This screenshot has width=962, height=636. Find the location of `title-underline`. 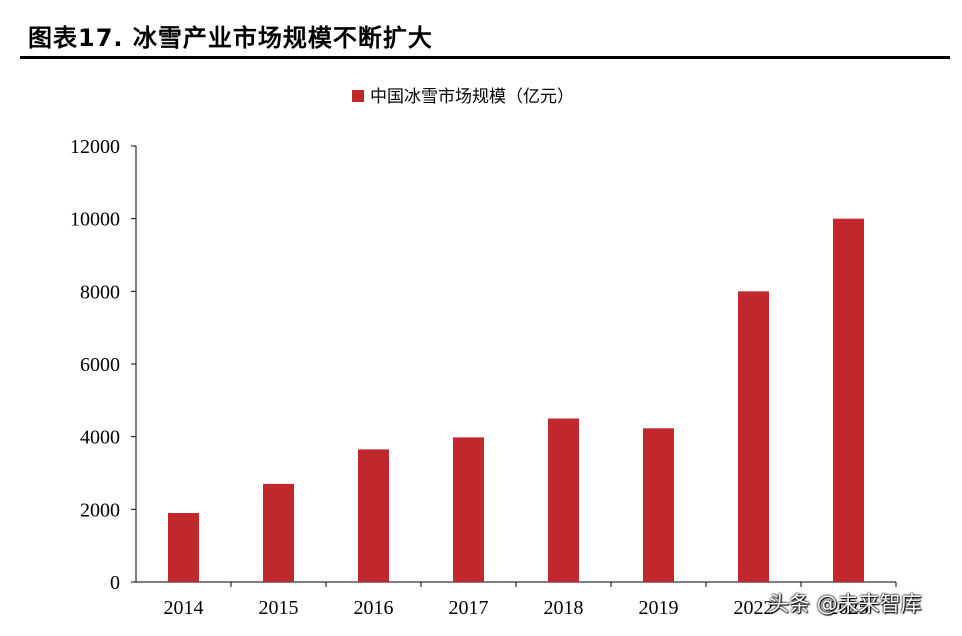

title-underline is located at coordinates (485, 57).